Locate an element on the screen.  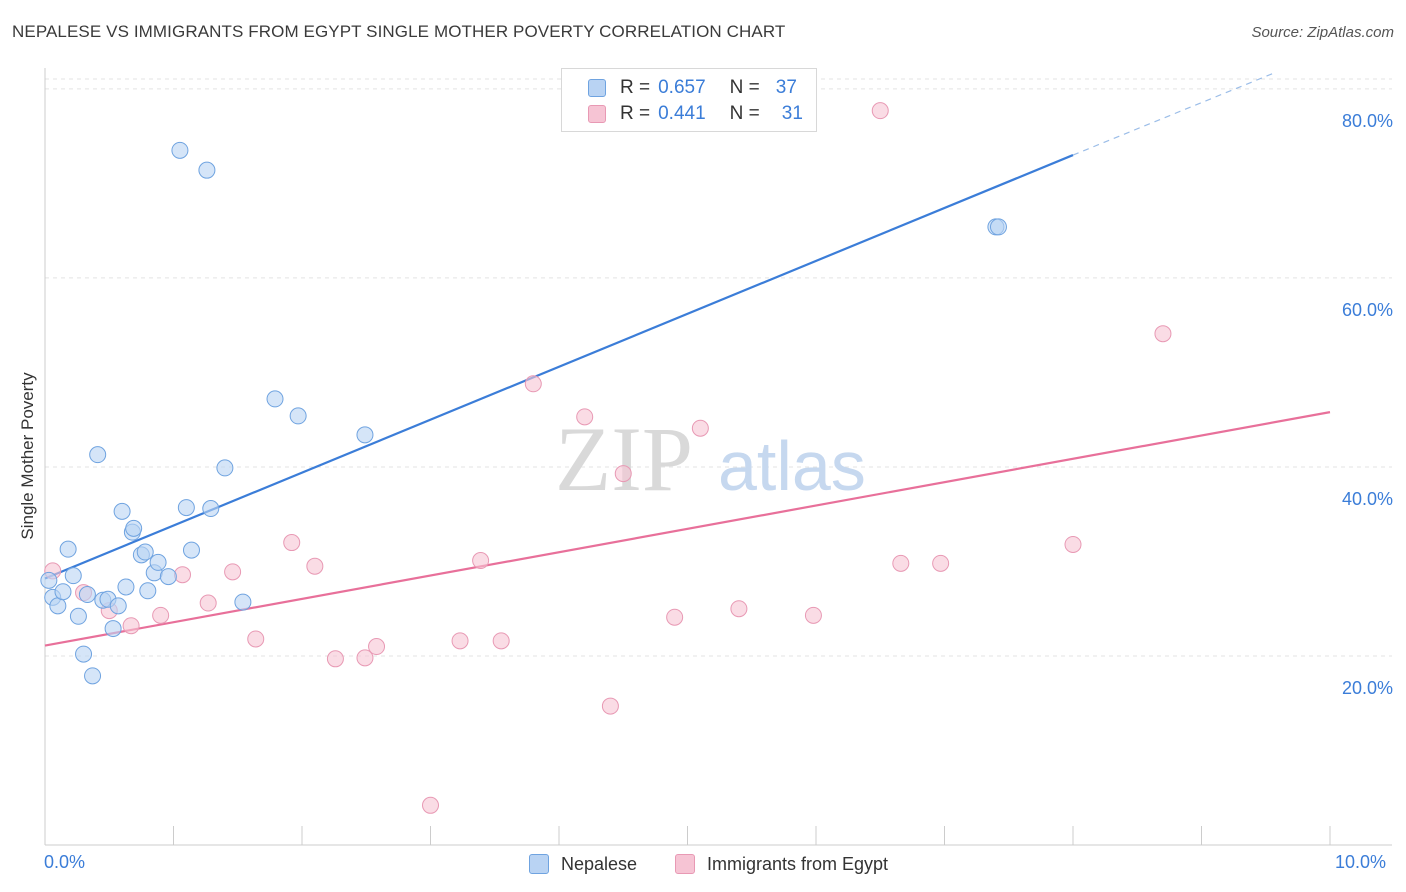
source-label: Source: ZipAtlas.com is located at coordinates (1322, 32).